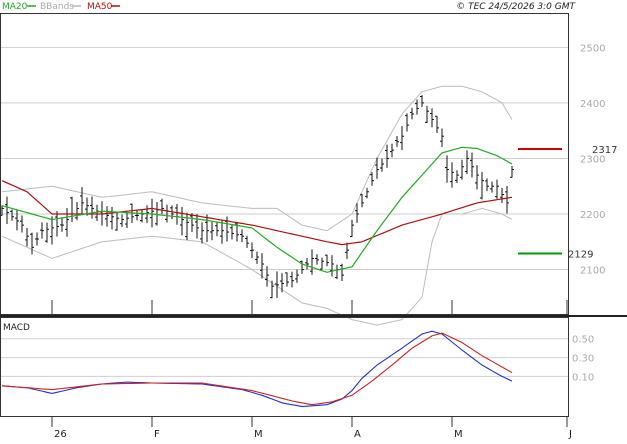 Image resolution: width=627 pixels, height=444 pixels. Describe the element at coordinates (583, 340) in the screenshot. I see `macd-tick-label: 0.50` at that location.